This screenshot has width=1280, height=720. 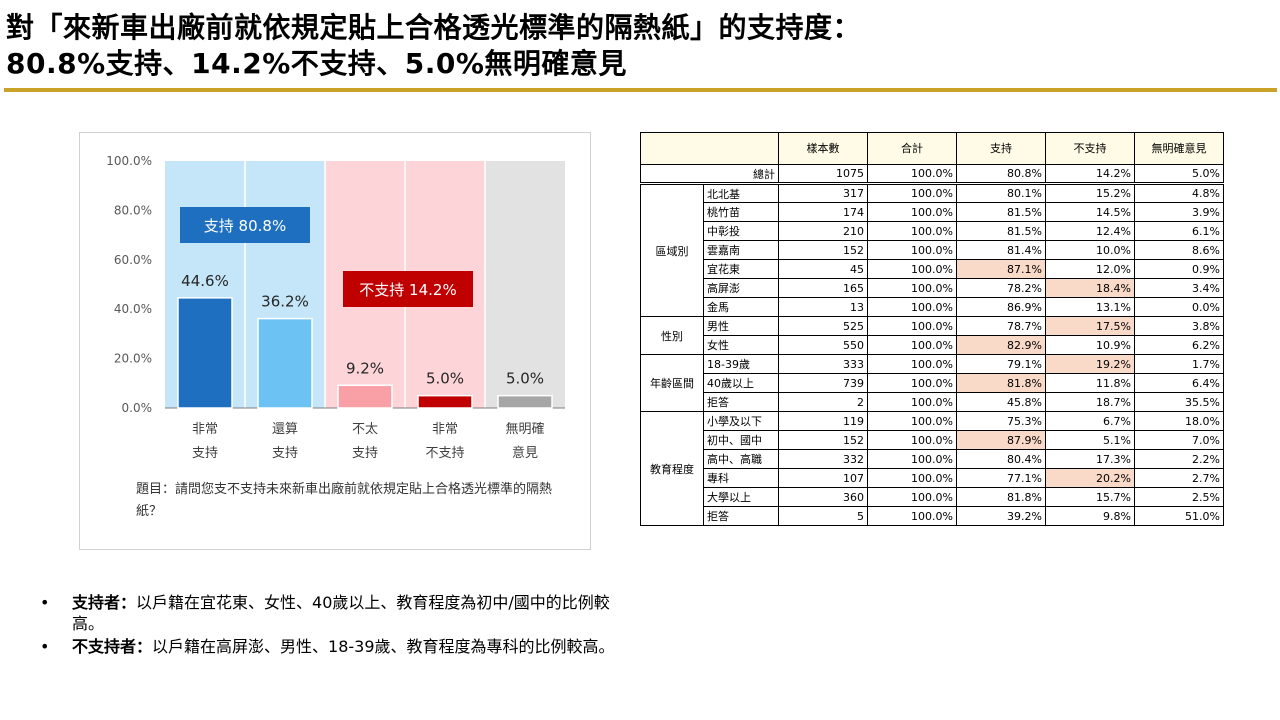 I want to click on table-cell: 333, so click(x=823, y=364).